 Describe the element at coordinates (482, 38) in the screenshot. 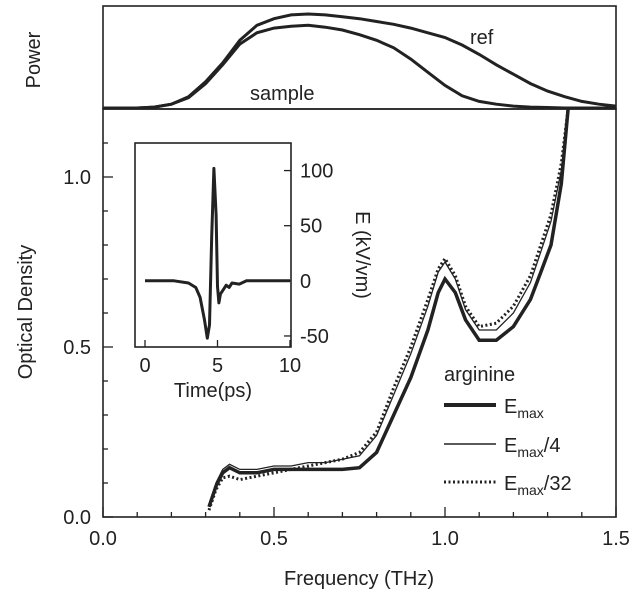

I see `ref-annotation: ref` at that location.